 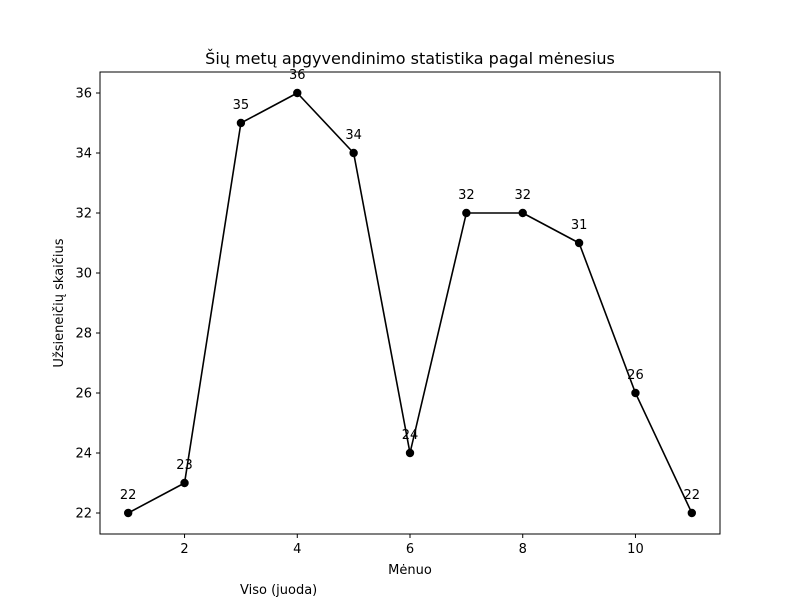 What do you see at coordinates (83, 94) in the screenshot?
I see `y-tick-label: 36` at bounding box center [83, 94].